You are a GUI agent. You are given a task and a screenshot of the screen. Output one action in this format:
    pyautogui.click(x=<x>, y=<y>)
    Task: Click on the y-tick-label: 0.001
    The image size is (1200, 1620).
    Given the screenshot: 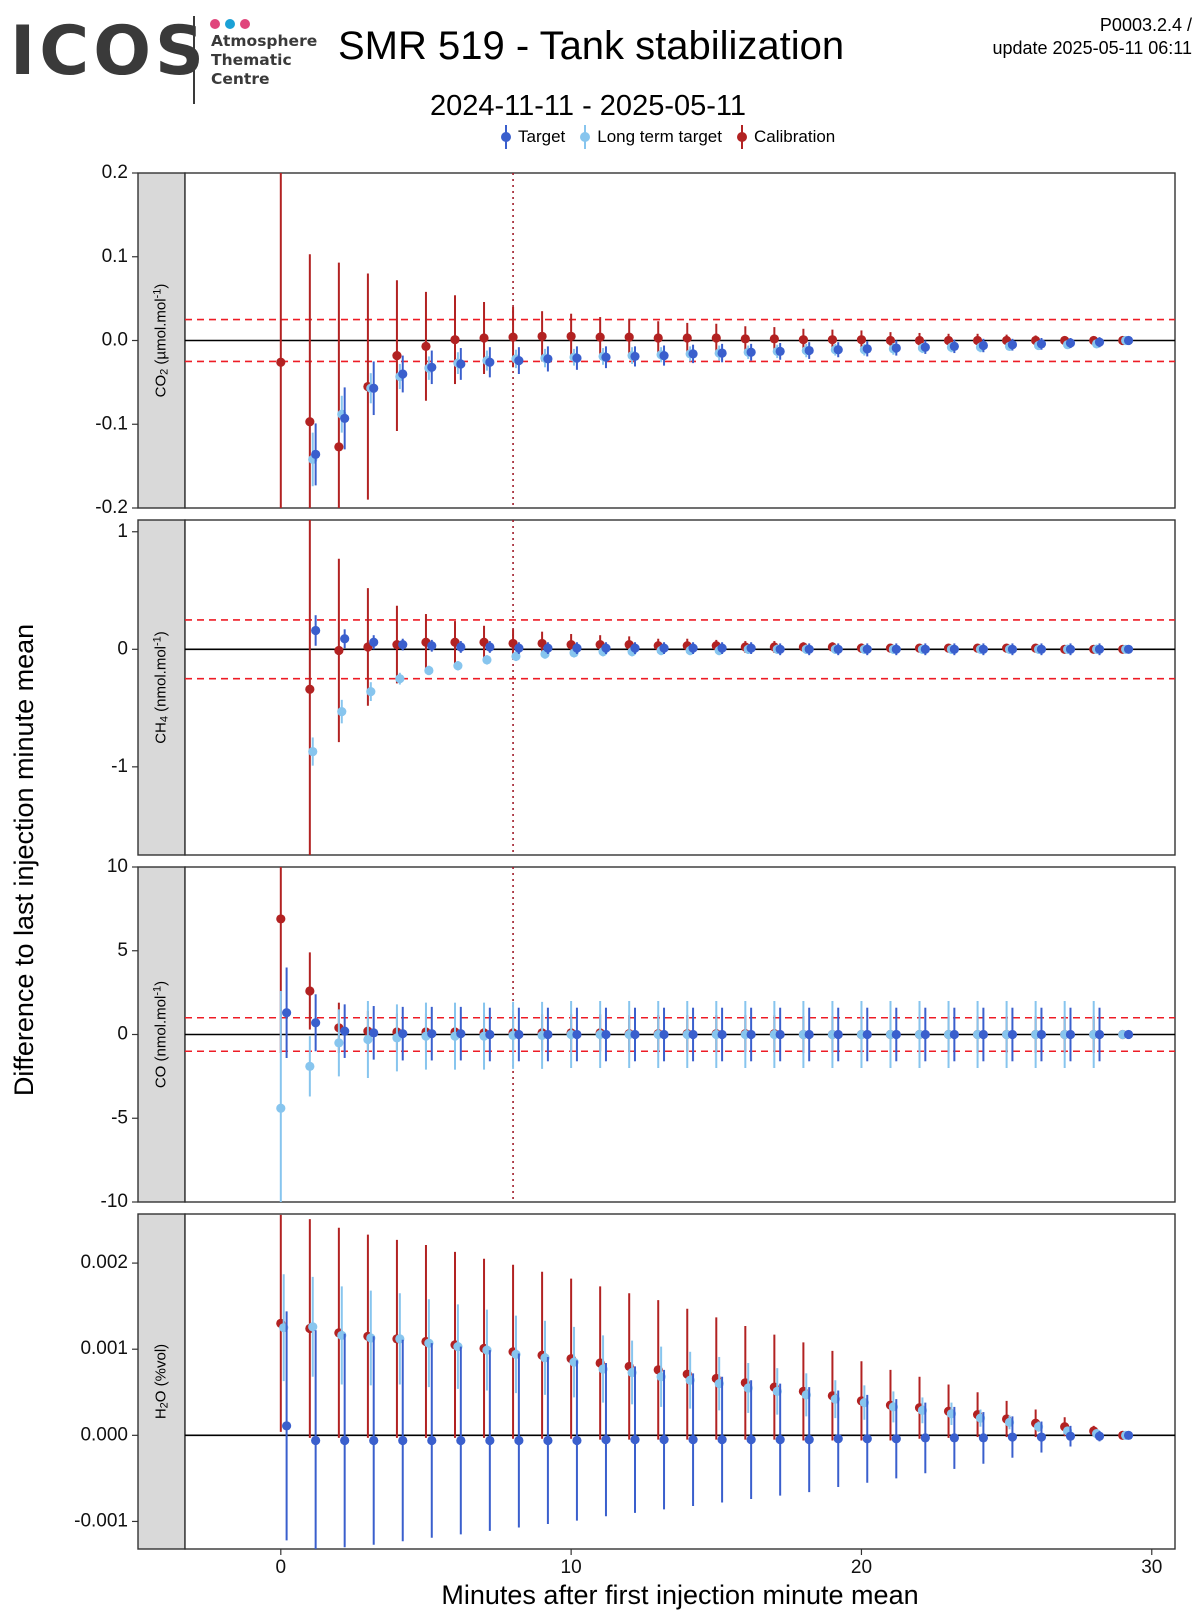 What is the action you would take?
    pyautogui.click(x=104, y=1348)
    